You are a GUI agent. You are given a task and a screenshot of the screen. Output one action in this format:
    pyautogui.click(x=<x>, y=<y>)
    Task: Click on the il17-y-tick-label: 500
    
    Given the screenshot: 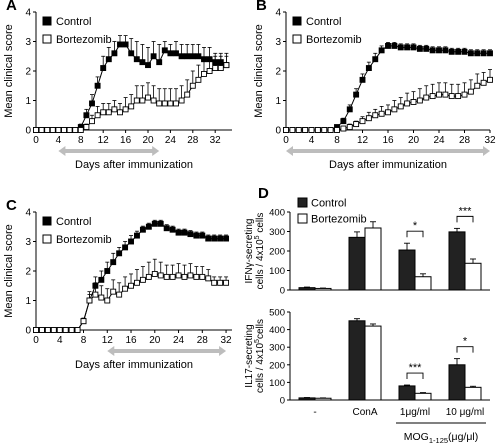 What is the action you would take?
    pyautogui.click(x=277, y=313)
    